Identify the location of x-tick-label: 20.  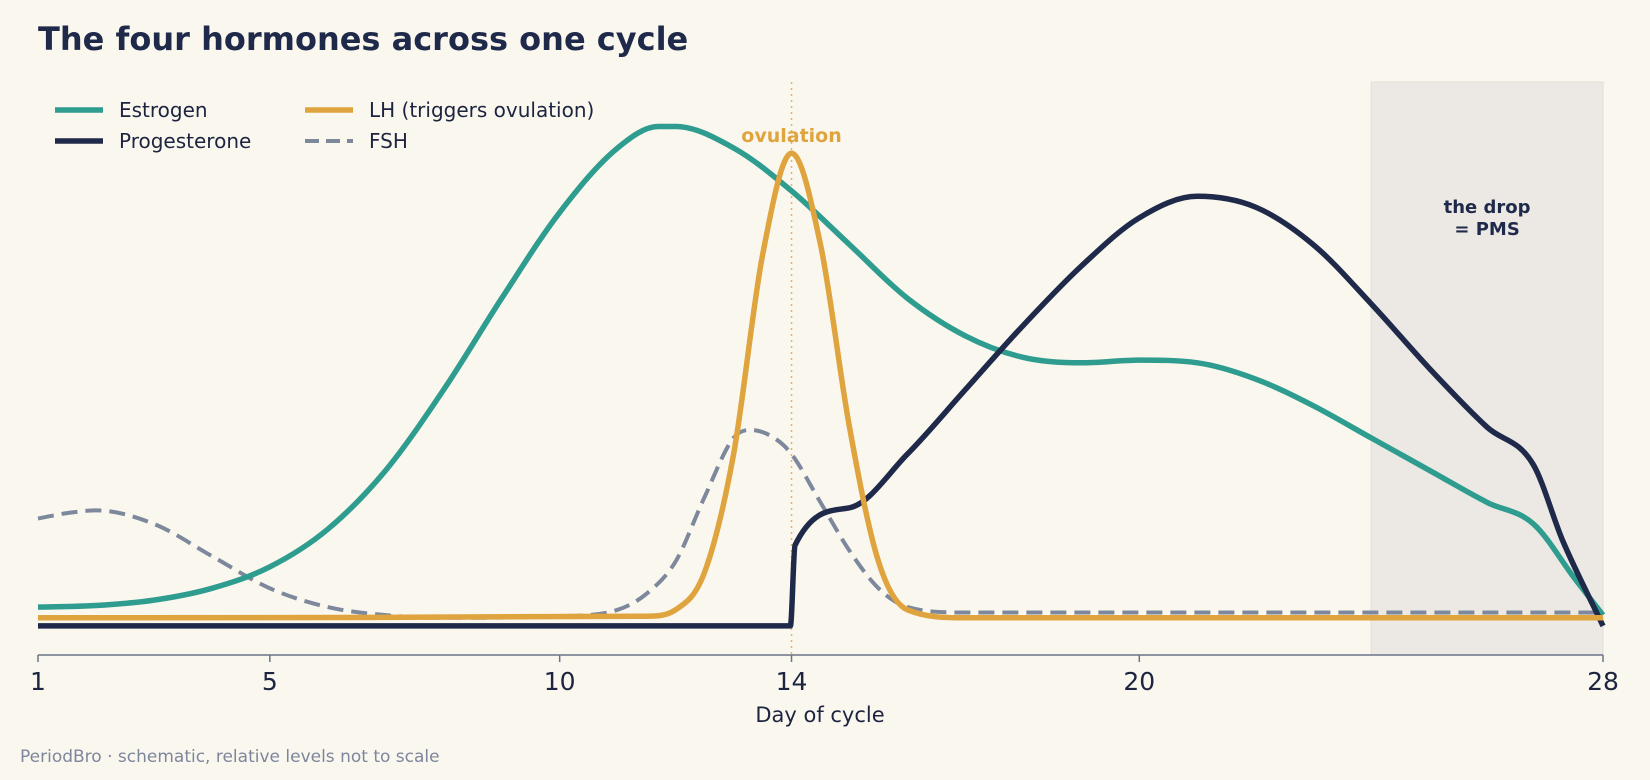
(1139, 681).